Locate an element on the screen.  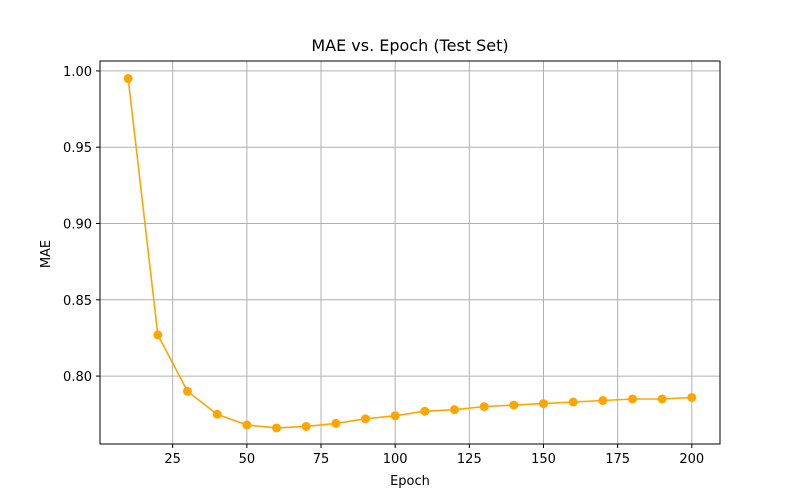
x-tick-label: 200 is located at coordinates (691, 459).